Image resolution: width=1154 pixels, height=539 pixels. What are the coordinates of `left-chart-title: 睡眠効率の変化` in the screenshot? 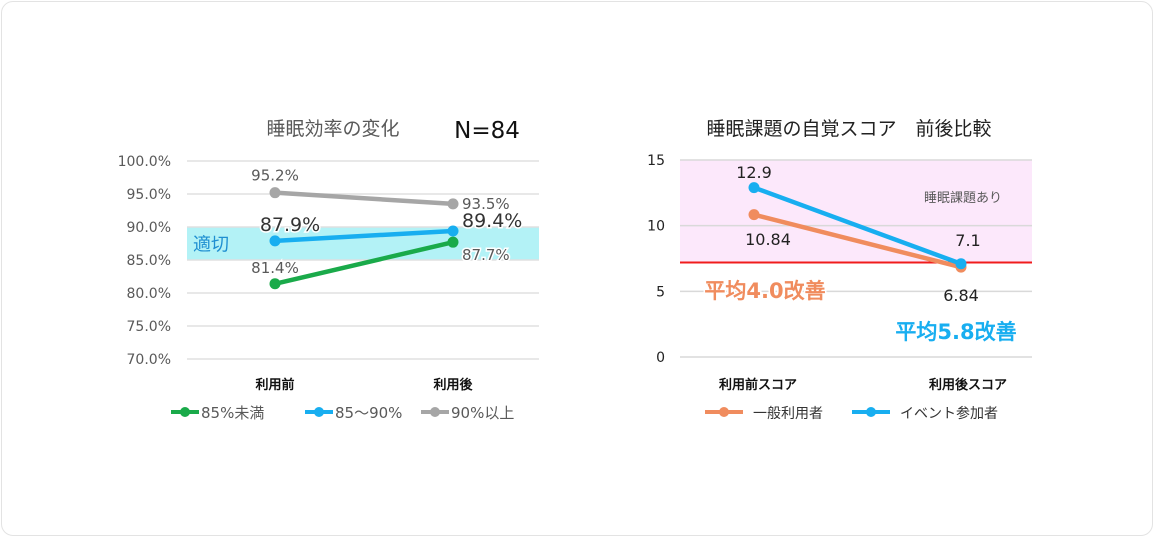 It's located at (332, 129).